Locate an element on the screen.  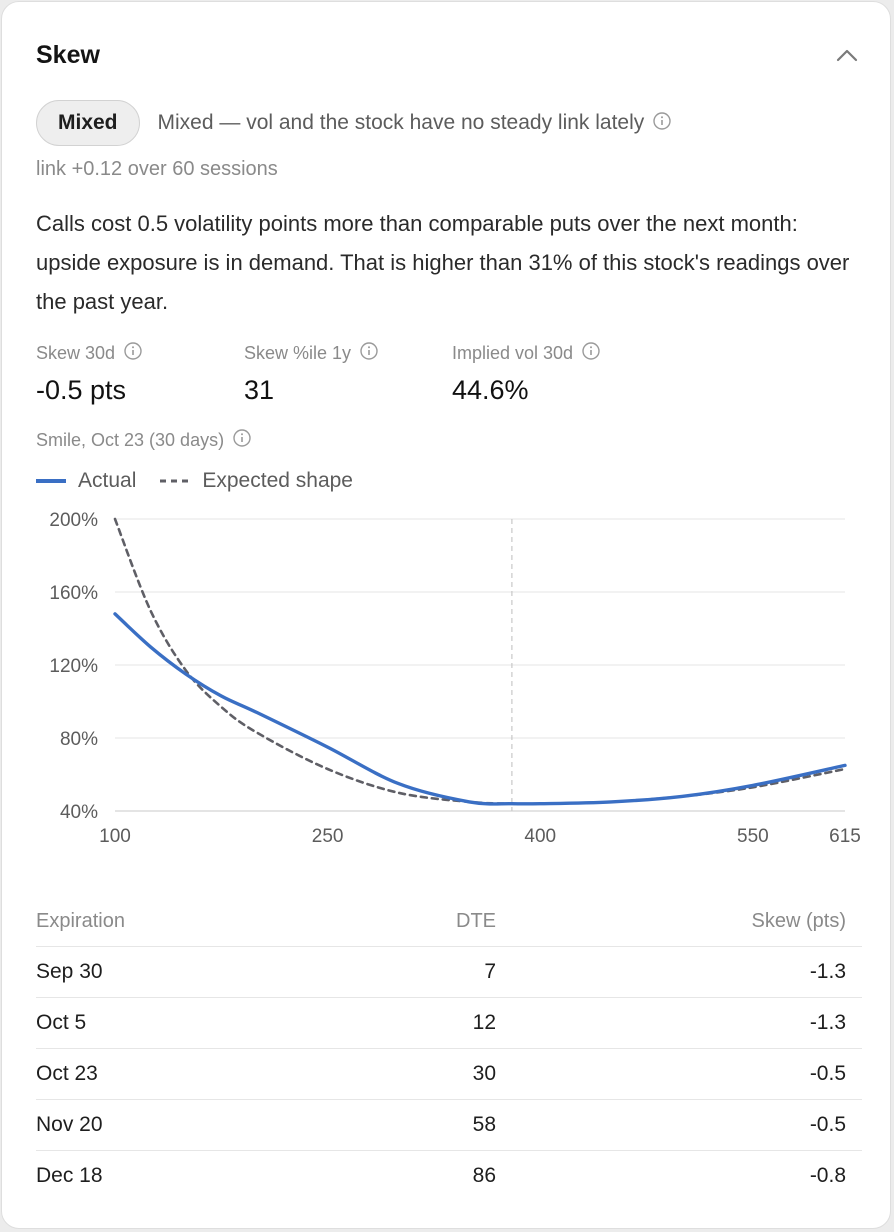
x-tick-label: 615 is located at coordinates (845, 836).